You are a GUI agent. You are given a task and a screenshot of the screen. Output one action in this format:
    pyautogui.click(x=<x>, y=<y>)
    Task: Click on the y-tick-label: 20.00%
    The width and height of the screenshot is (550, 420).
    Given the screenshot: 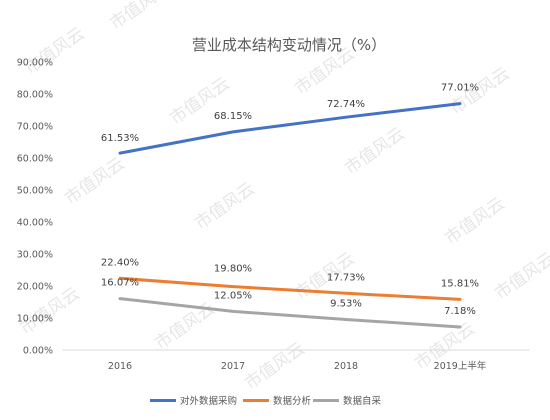 What is the action you would take?
    pyautogui.click(x=35, y=287)
    